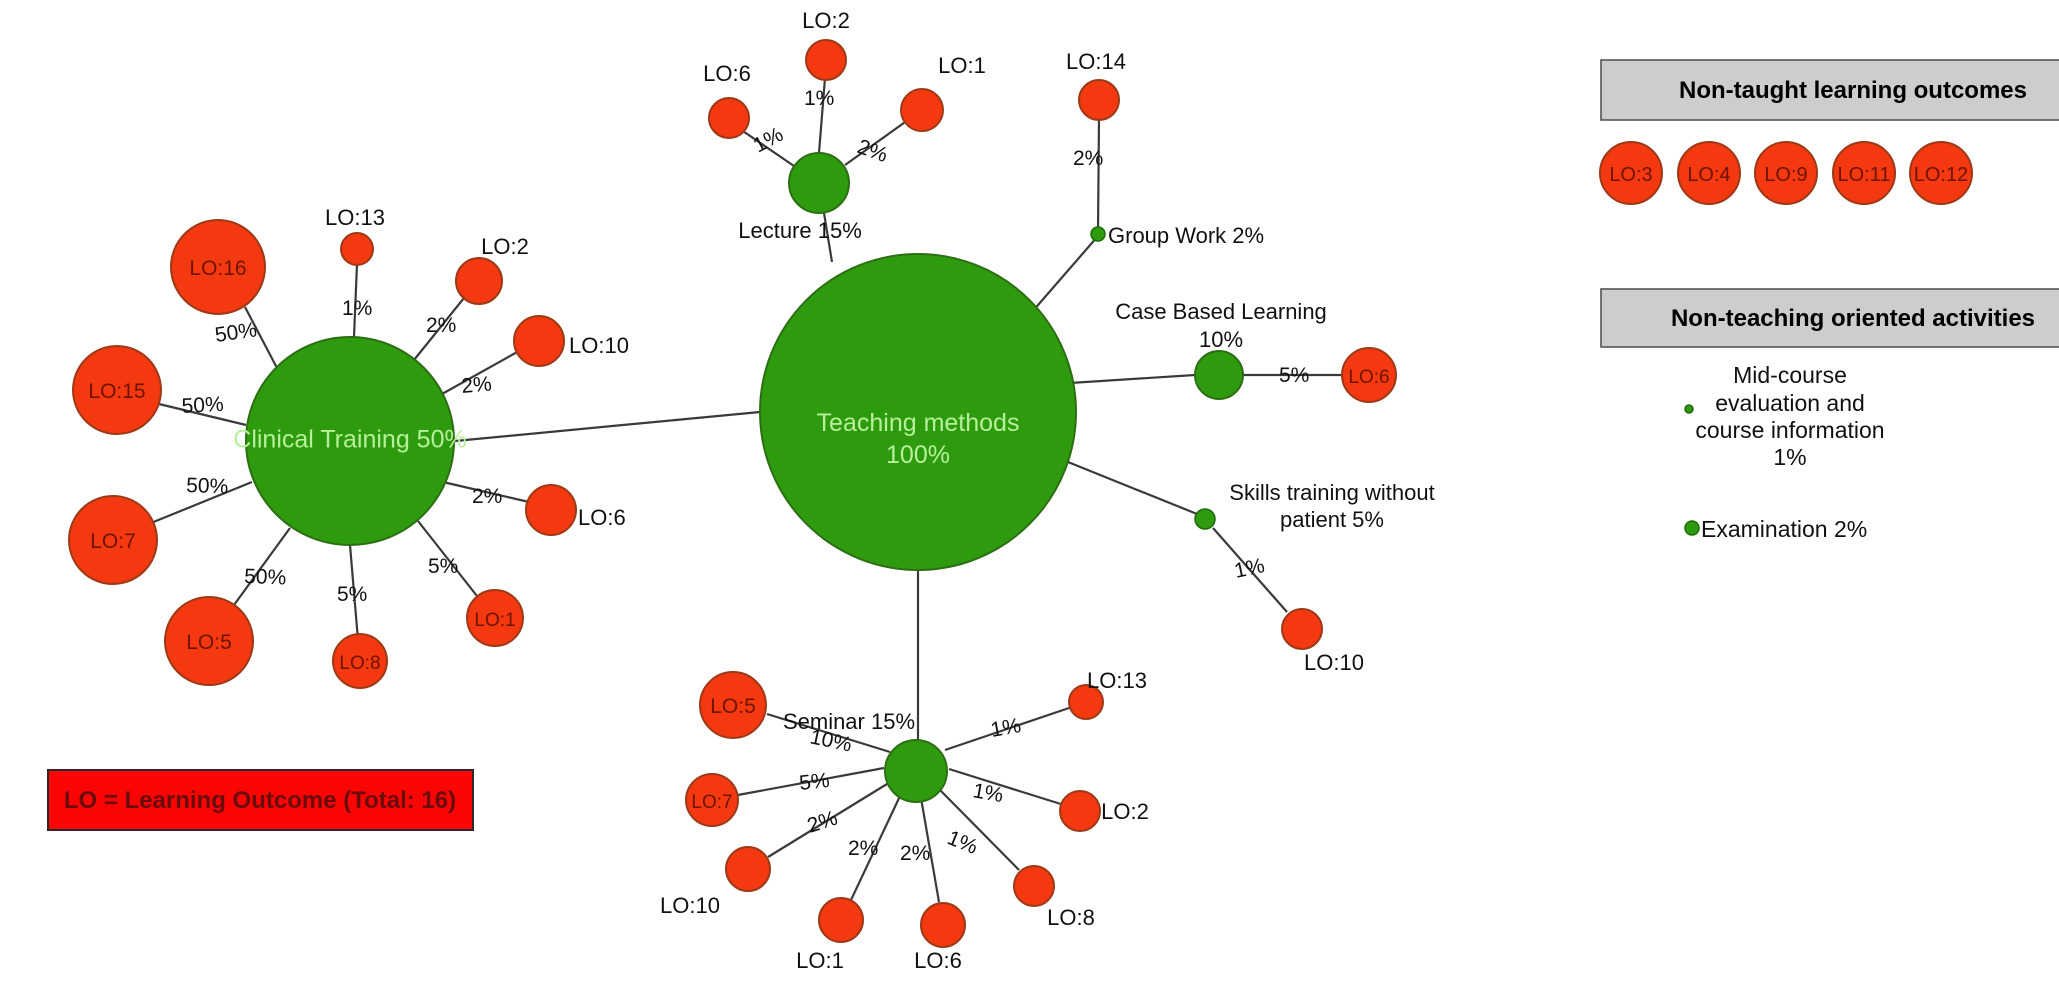 The height and width of the screenshot is (1001, 2059). What do you see at coordinates (1205, 519) in the screenshot?
I see `node-method-skills-training` at bounding box center [1205, 519].